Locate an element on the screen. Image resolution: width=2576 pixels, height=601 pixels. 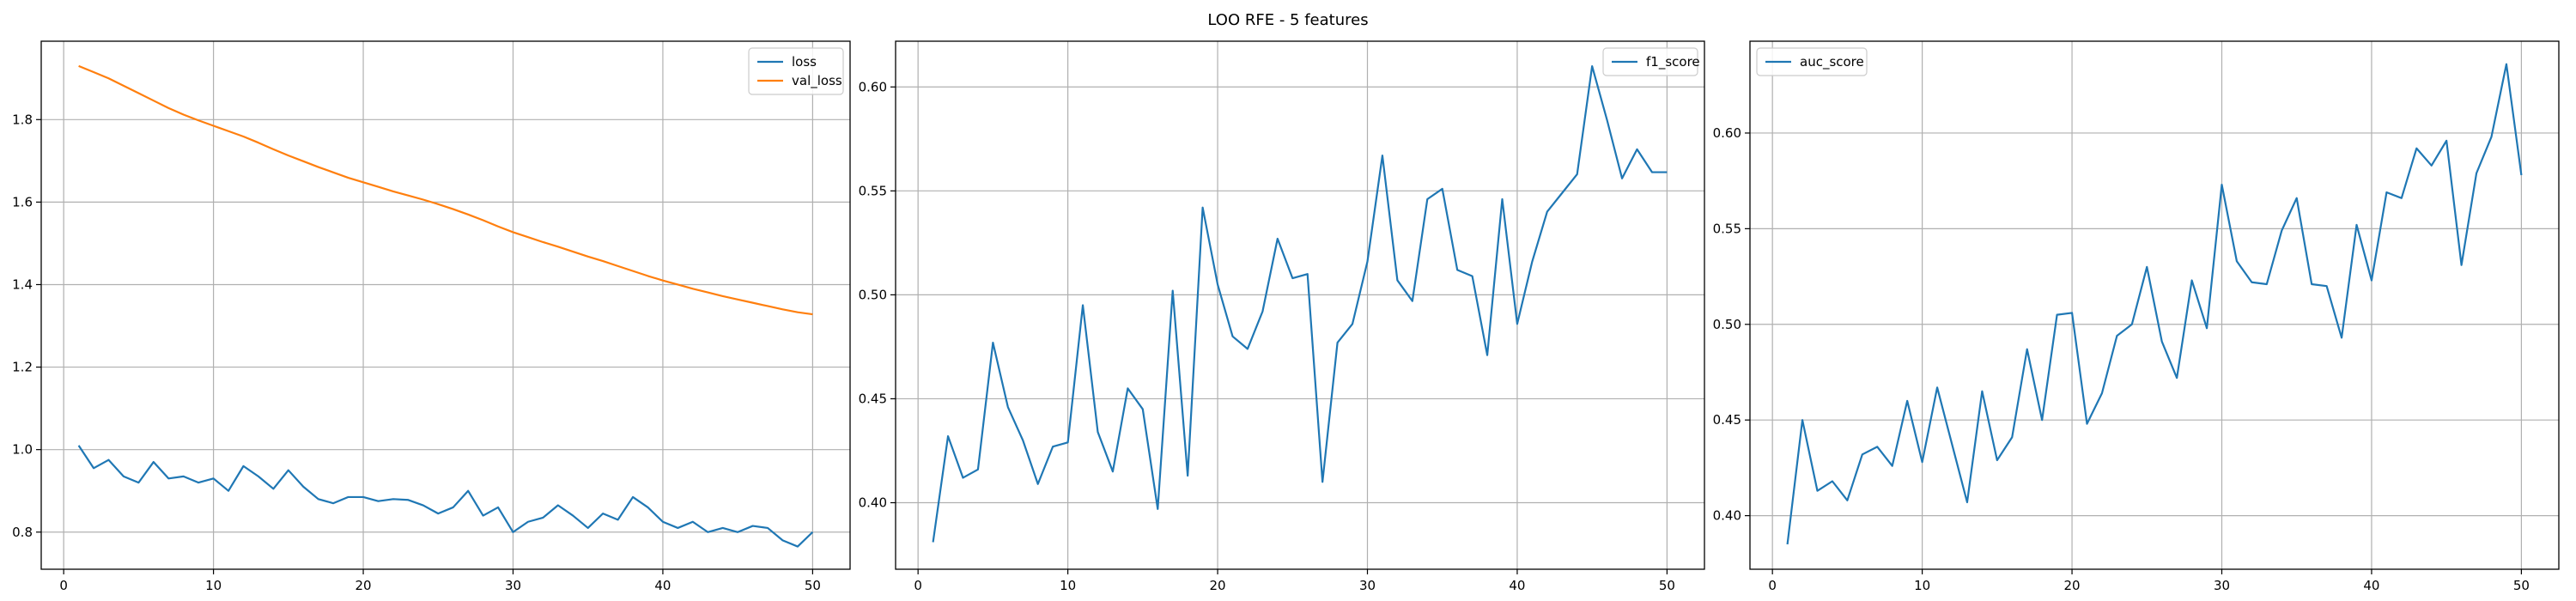
y-tick-label: 1.2 is located at coordinates (23, 367).